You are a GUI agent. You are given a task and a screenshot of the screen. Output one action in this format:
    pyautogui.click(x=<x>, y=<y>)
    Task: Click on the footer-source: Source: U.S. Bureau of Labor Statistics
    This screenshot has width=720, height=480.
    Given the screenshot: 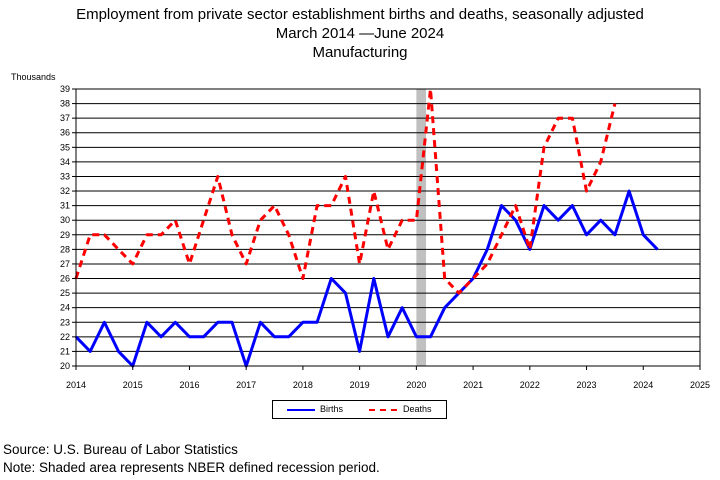 What is the action you would take?
    pyautogui.click(x=120, y=449)
    